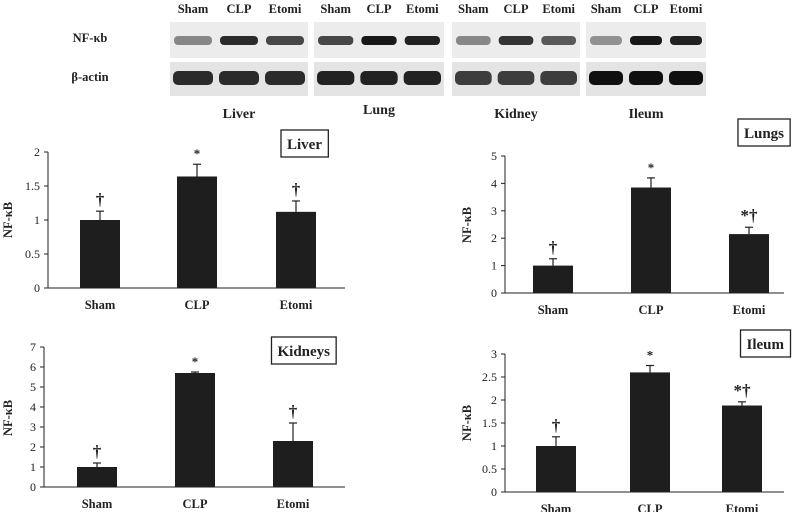  What do you see at coordinates (33, 347) in the screenshot?
I see `y-tick-label: 7` at bounding box center [33, 347].